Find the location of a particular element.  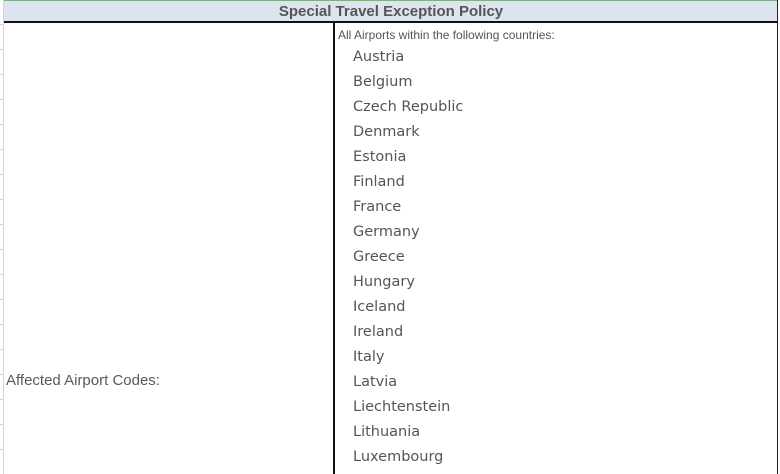

country-item: Estonia is located at coordinates (380, 157).